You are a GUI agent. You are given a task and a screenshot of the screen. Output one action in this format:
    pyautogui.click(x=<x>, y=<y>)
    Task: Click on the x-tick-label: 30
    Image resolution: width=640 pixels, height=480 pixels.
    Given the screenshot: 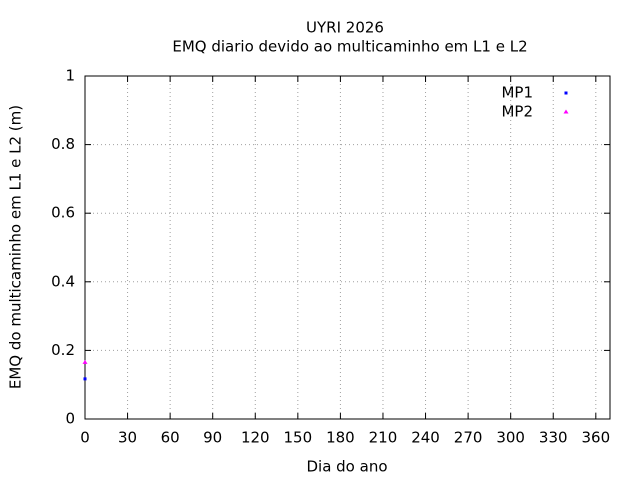 What is the action you would take?
    pyautogui.click(x=127, y=438)
    